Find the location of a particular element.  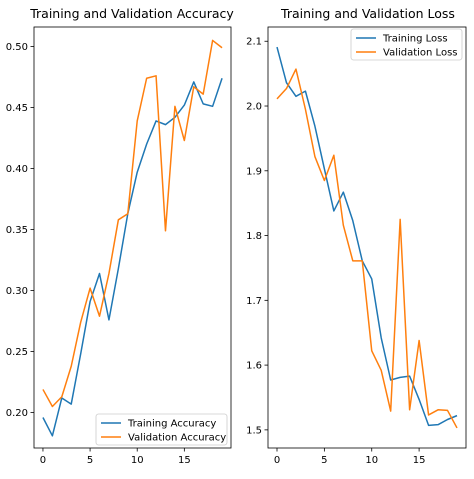

y-tick-label: 0.25 is located at coordinates (17, 352).